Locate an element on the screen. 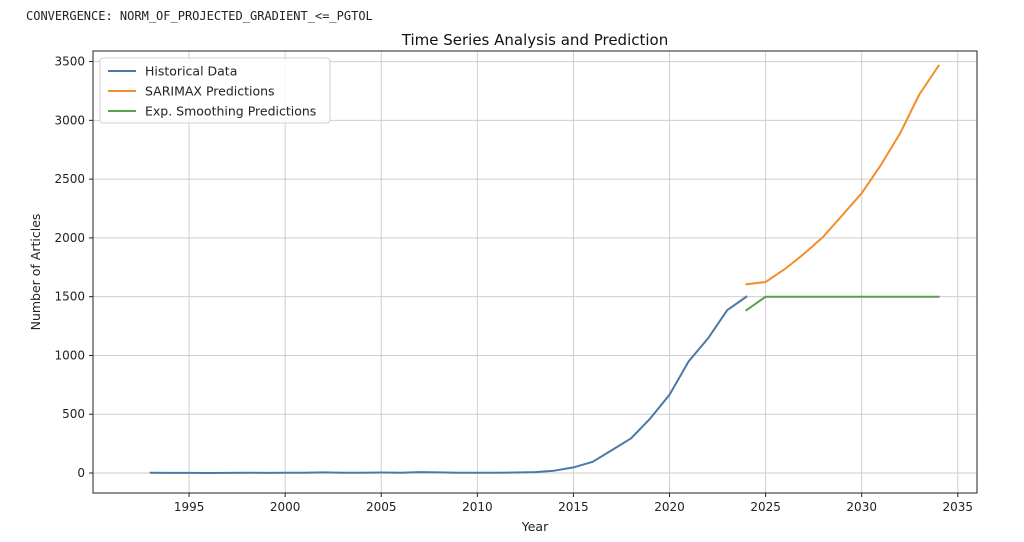  x-tick-label: 2025 is located at coordinates (765, 507).